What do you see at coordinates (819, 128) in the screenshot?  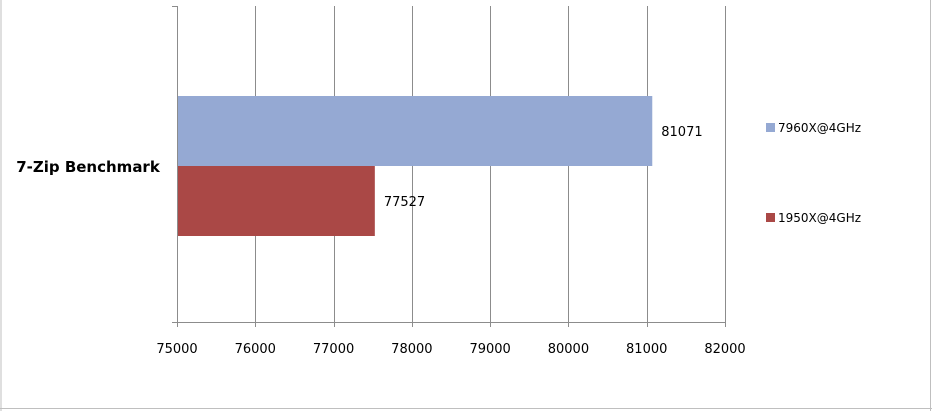 I see `legend-label: 7960X@4GHz` at bounding box center [819, 128].